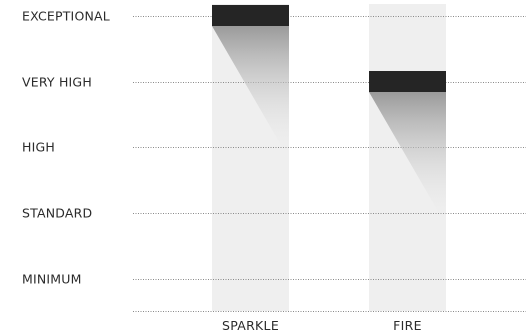 The height and width of the screenshot is (336, 528). Describe the element at coordinates (407, 158) in the screenshot. I see `shadow-fire` at that location.